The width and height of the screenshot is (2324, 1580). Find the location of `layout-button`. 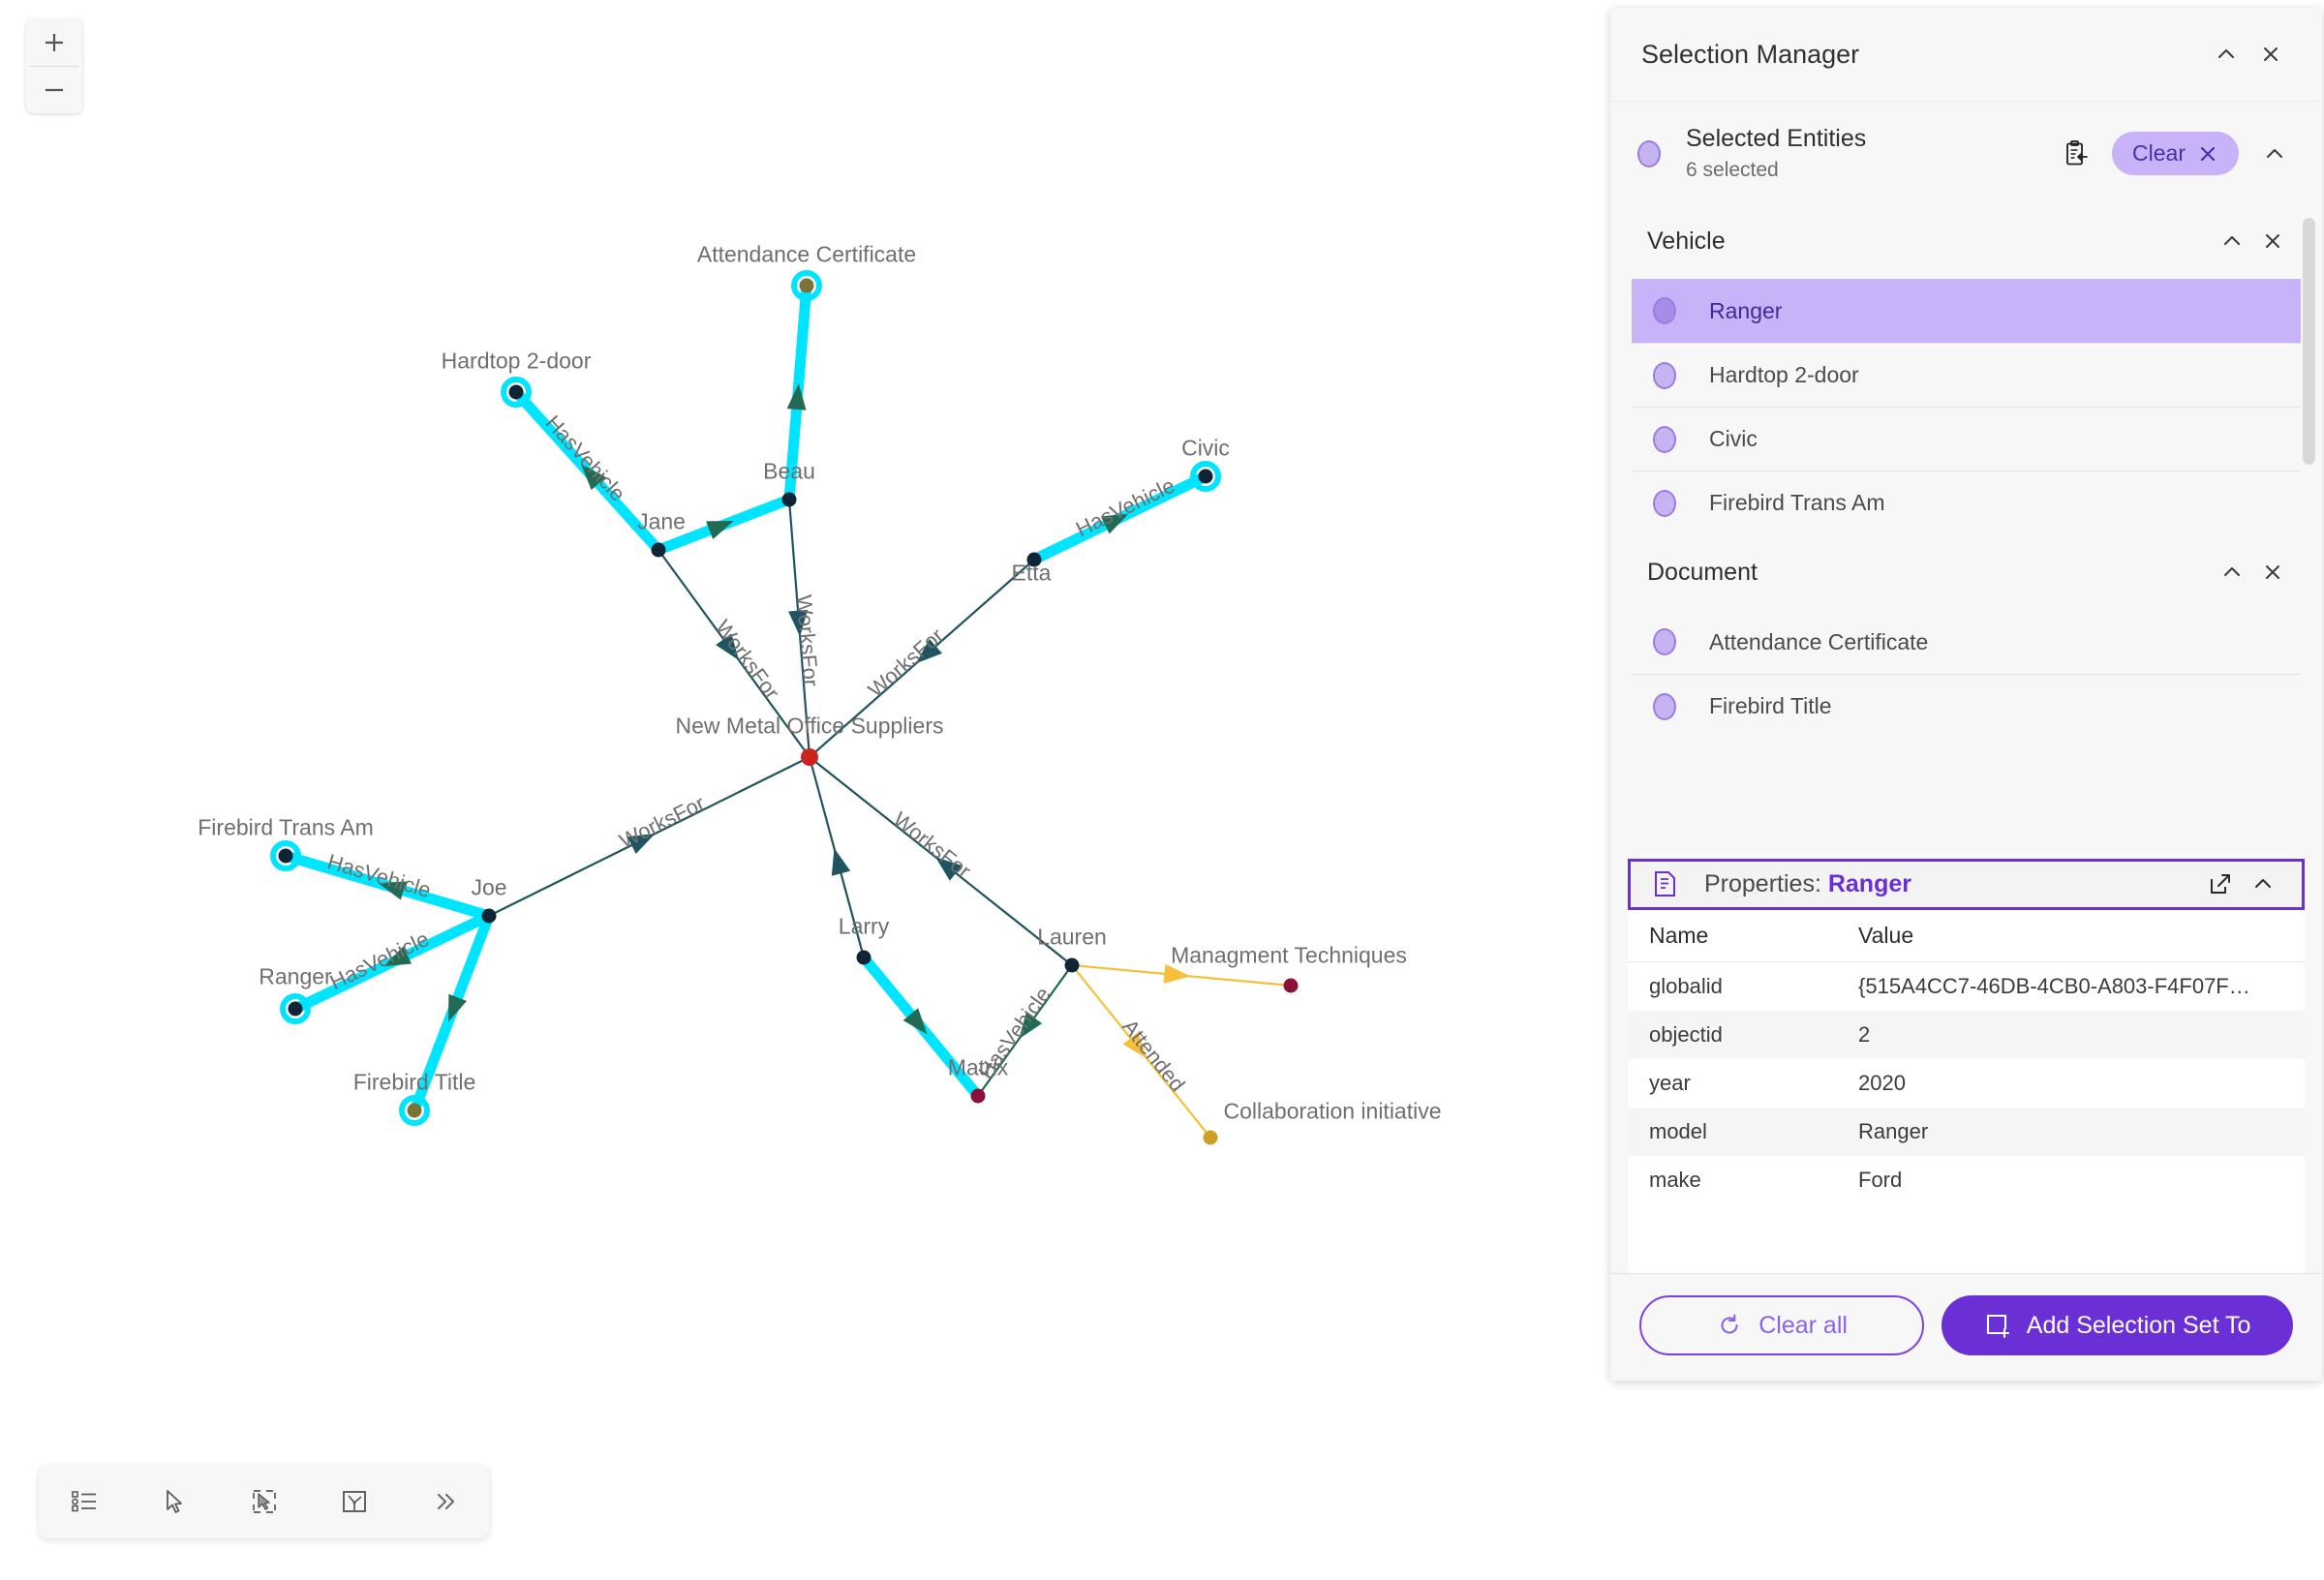

layout-button is located at coordinates (354, 1501).